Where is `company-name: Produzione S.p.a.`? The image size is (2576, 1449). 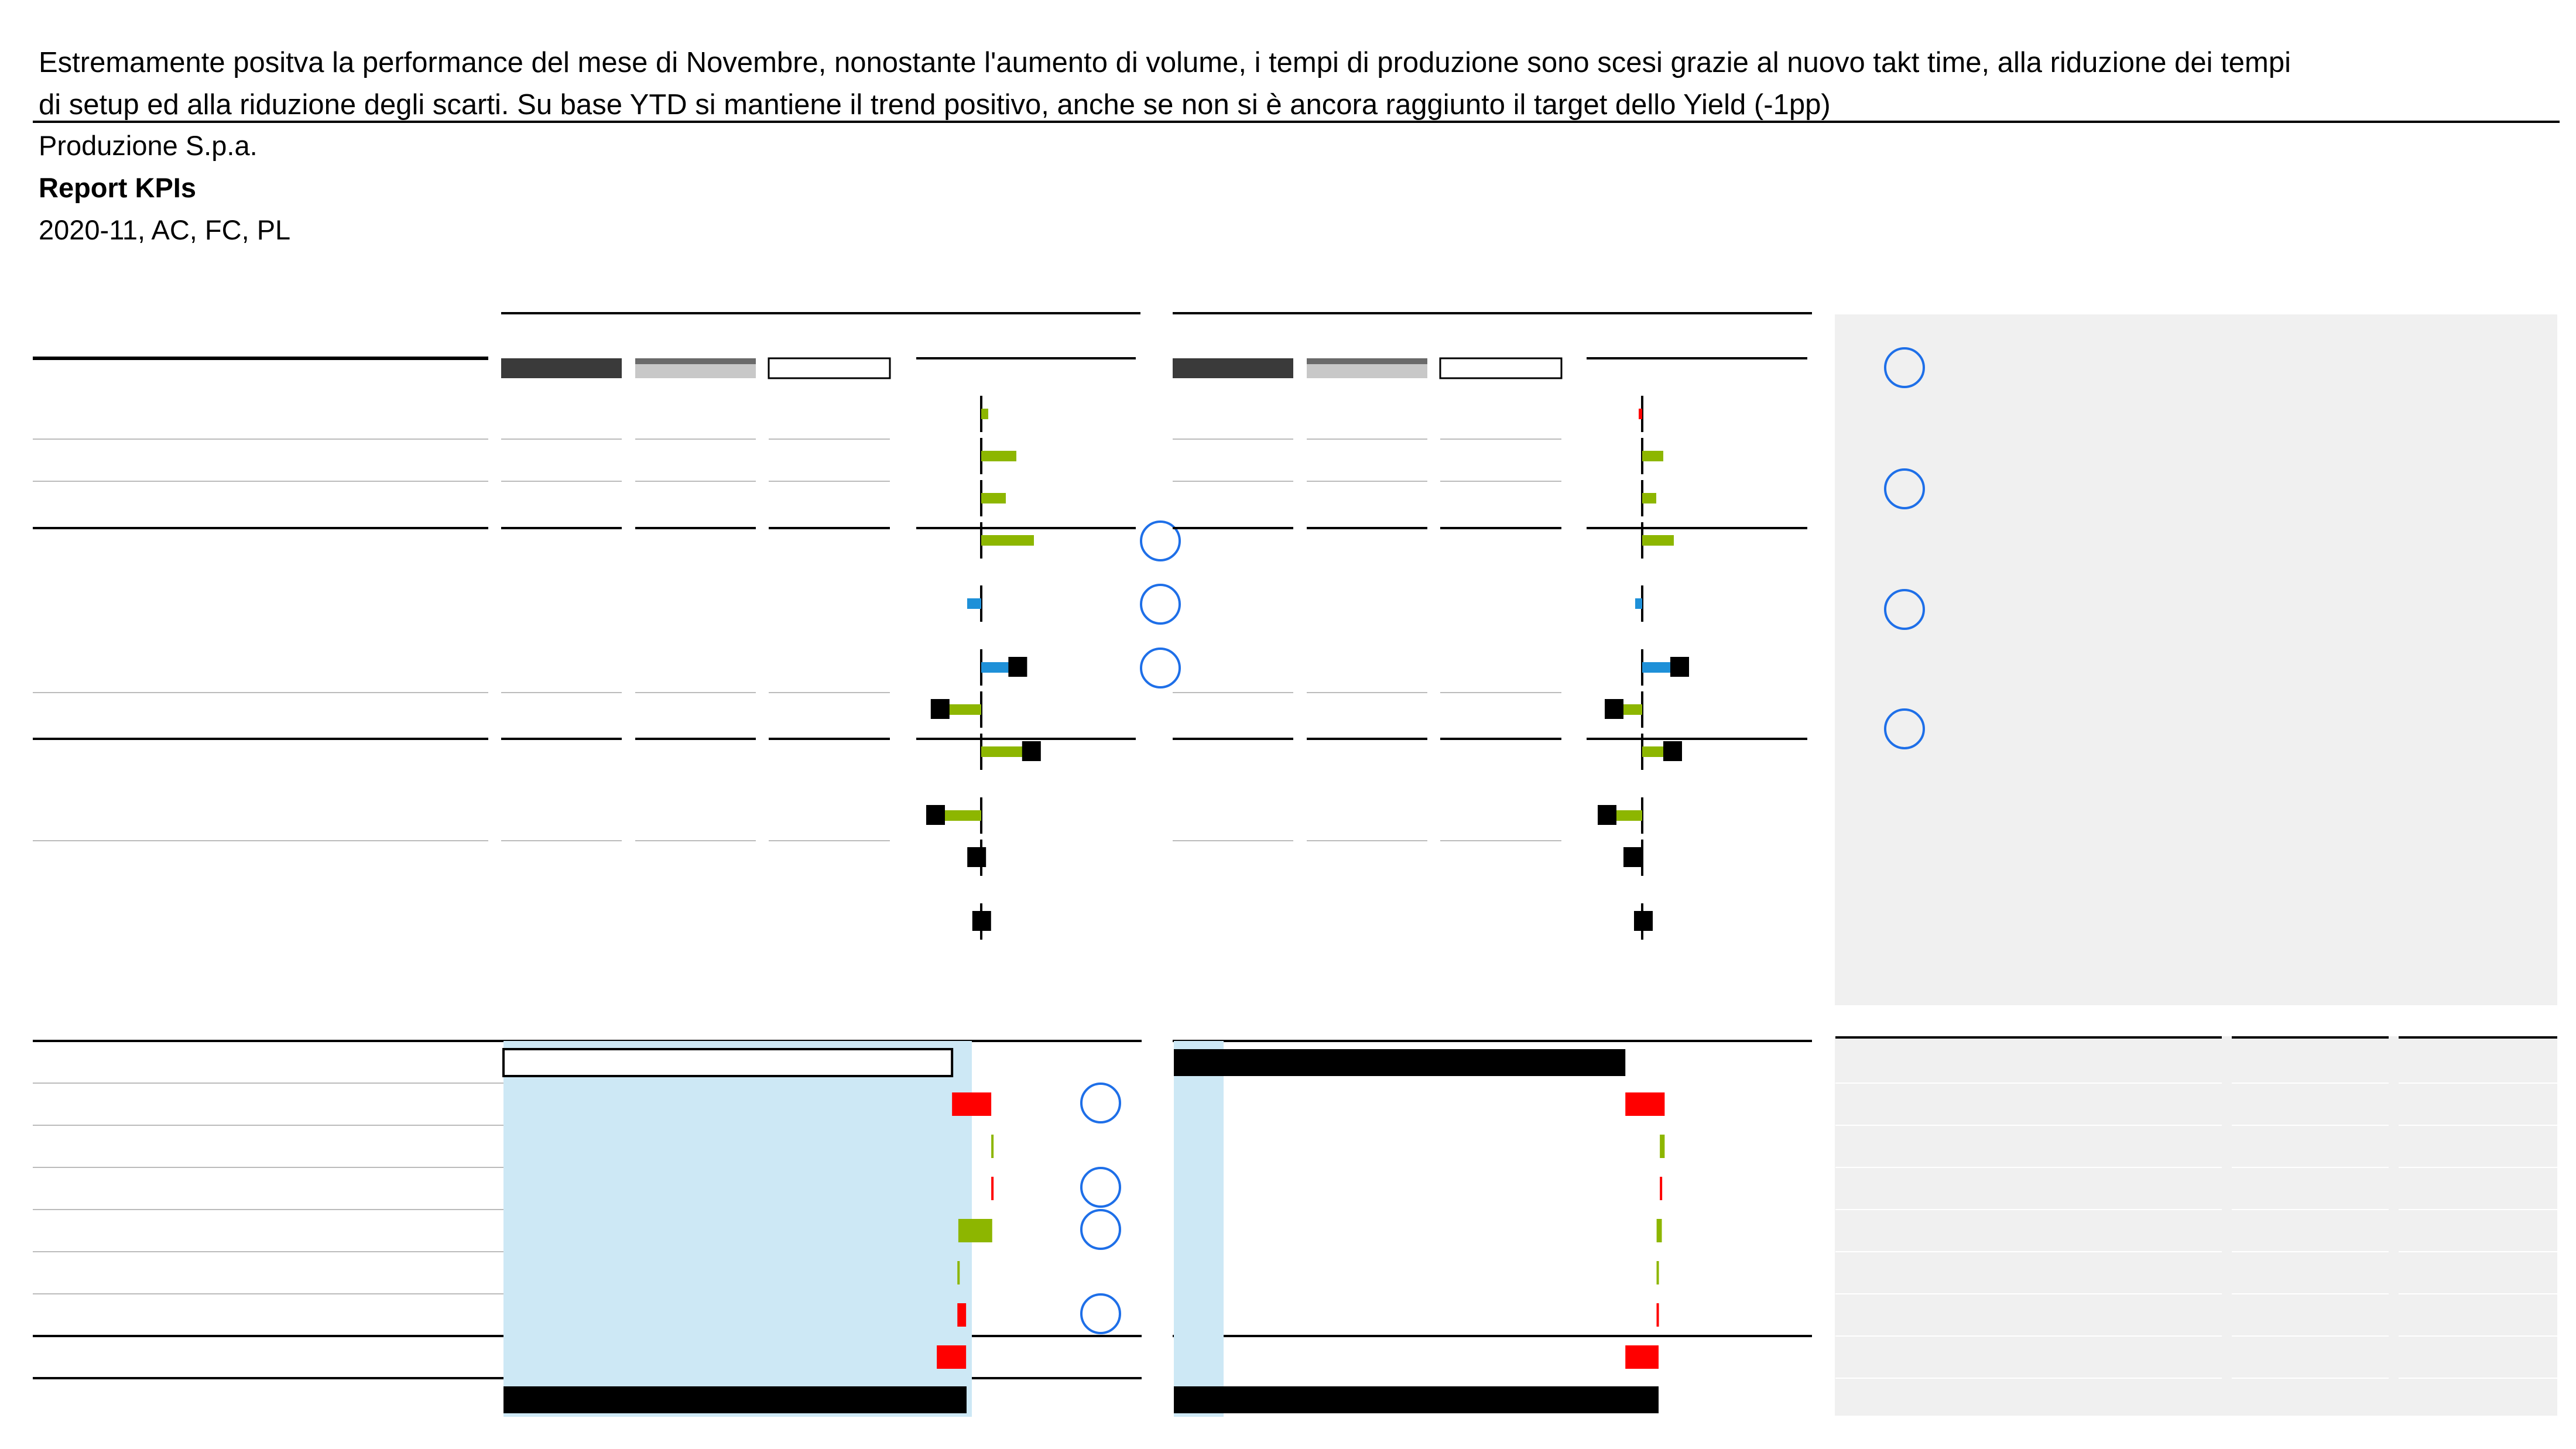 company-name: Produzione S.p.a. is located at coordinates (148, 145).